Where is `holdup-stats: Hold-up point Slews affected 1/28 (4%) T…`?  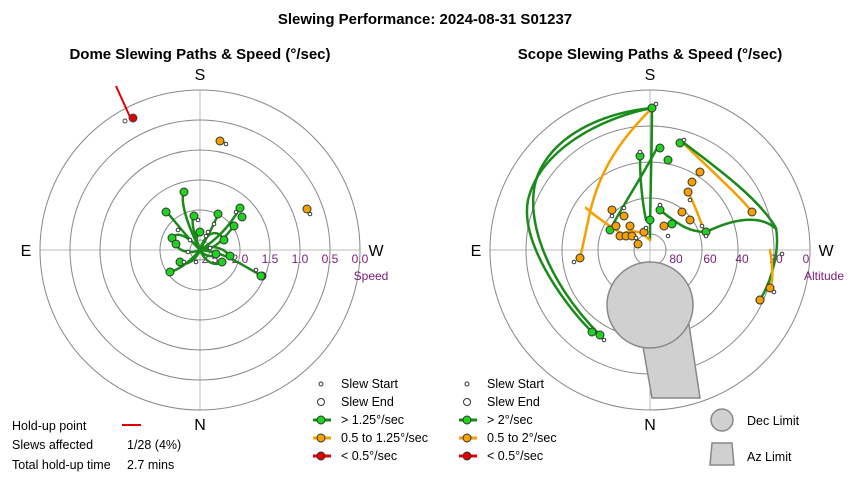 holdup-stats: Hold-up point Slews affected 1/28 (4%) T… is located at coordinates (96, 445).